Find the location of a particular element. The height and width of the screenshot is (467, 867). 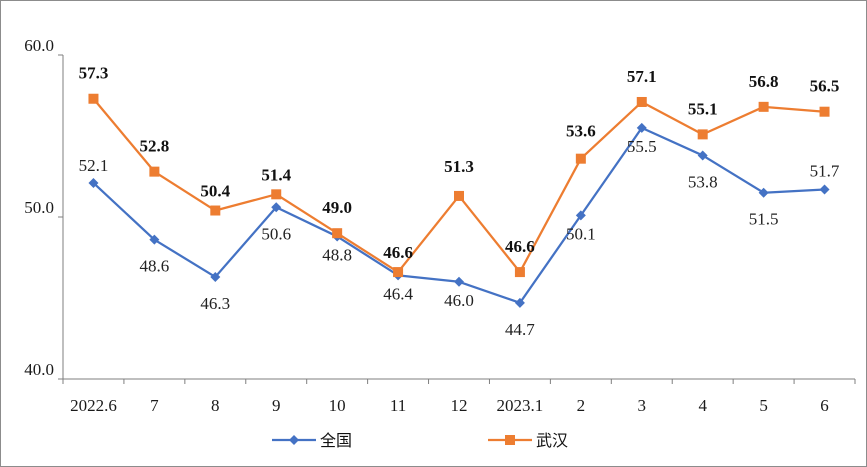

data-label: 48.6 is located at coordinates (155, 266).